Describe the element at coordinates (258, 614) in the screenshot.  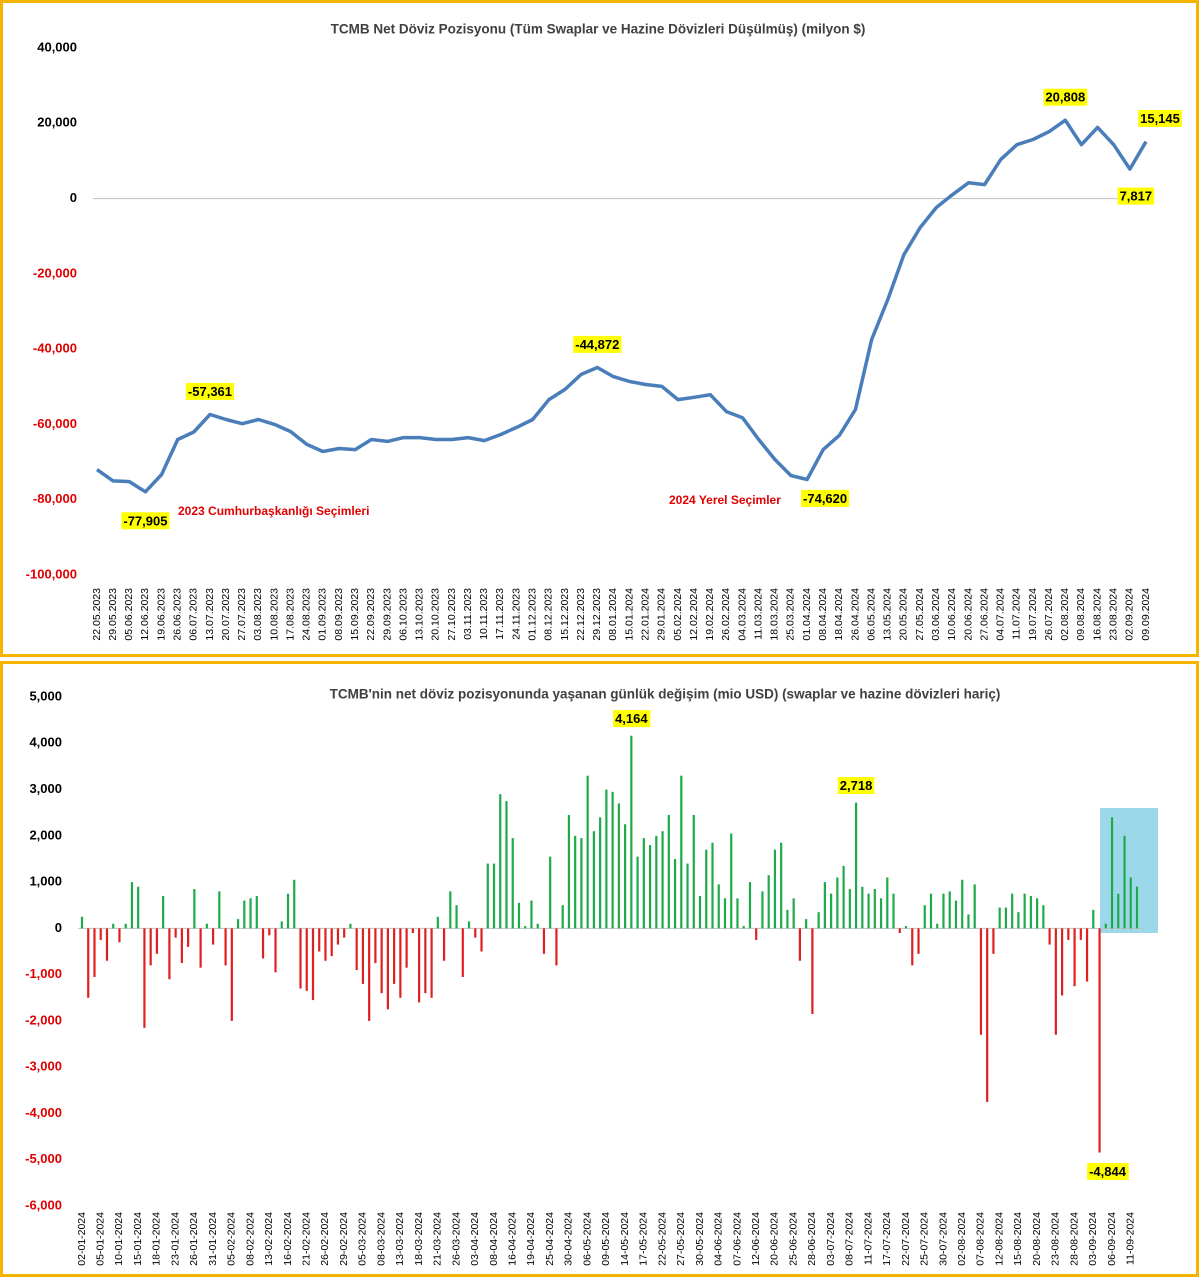
I see `x-tick-label: 03.08.2023` at that location.